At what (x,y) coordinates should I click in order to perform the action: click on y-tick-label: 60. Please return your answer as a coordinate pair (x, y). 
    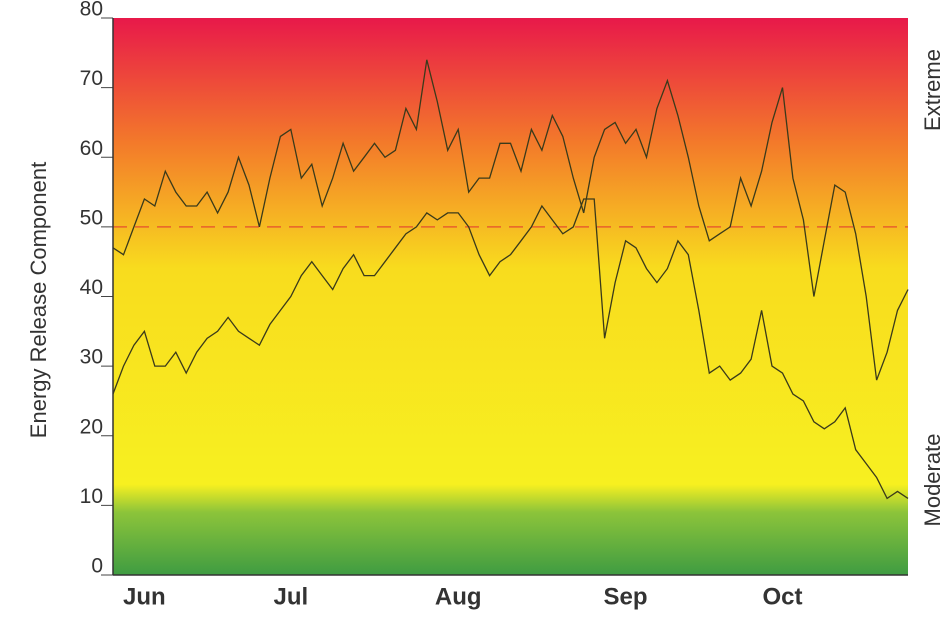
    Looking at the image, I should click on (91, 148).